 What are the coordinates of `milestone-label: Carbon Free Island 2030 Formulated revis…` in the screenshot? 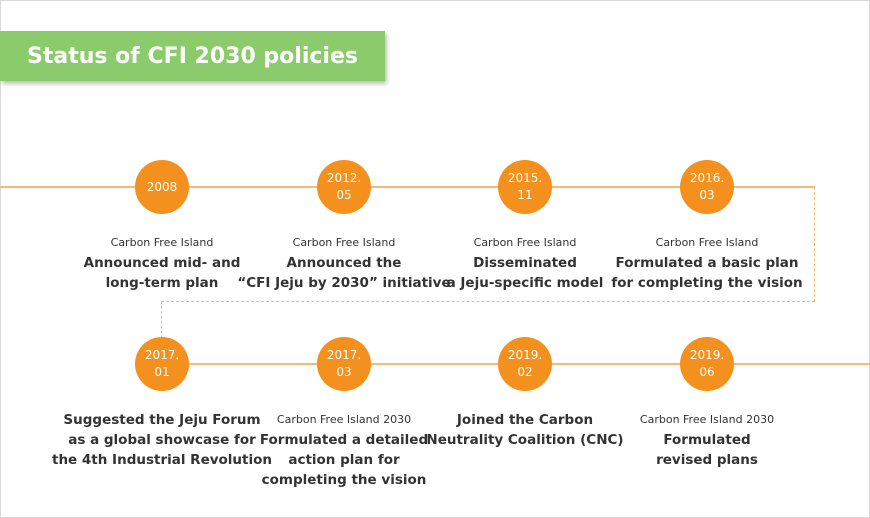 It's located at (707, 441).